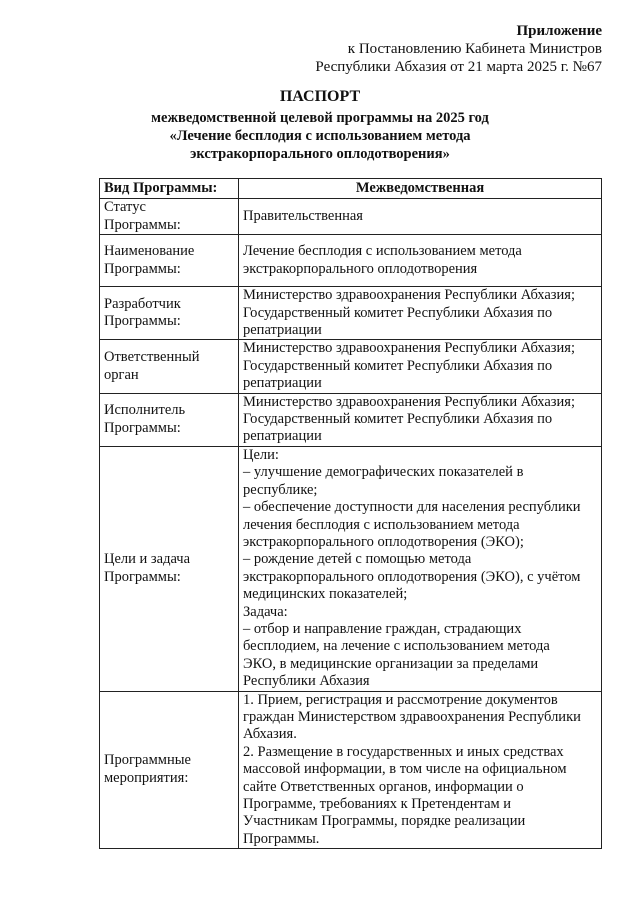  I want to click on row-value: Правительственная, so click(420, 217).